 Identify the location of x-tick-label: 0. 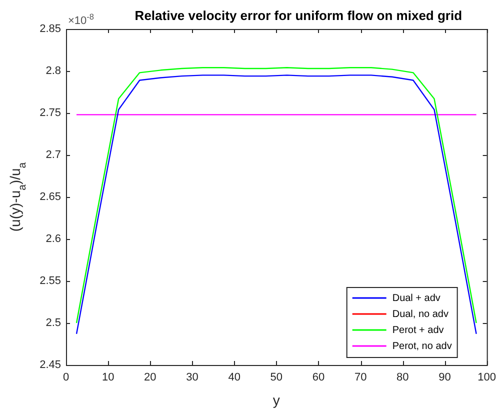
(66, 378).